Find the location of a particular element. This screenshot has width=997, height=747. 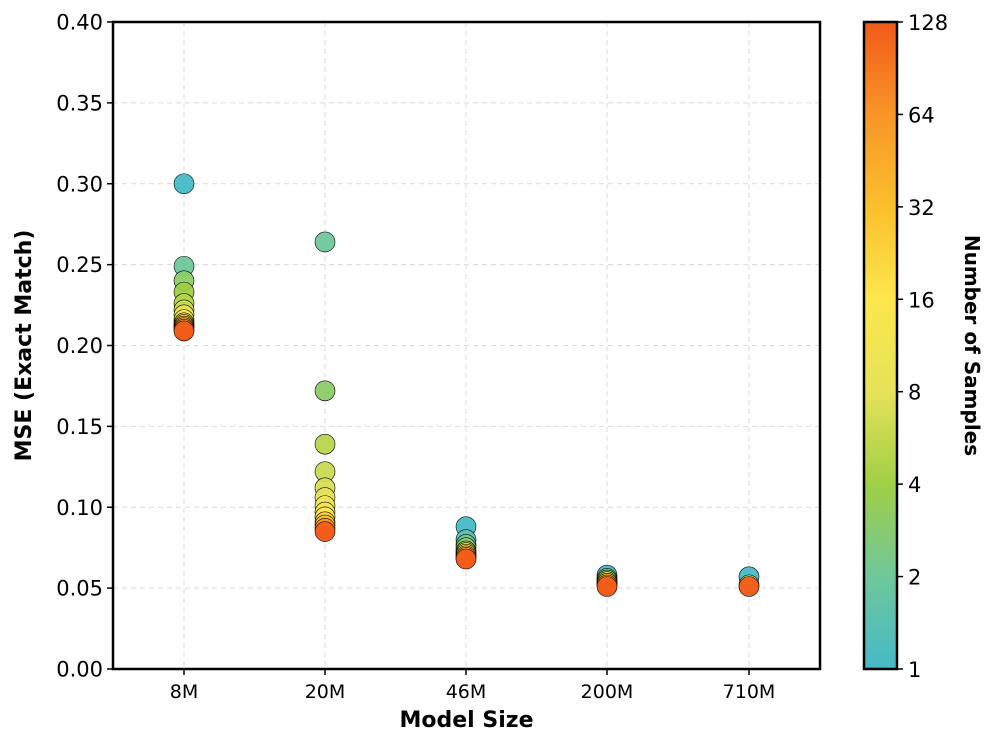

colorbar-tick-label: 64 is located at coordinates (921, 115).